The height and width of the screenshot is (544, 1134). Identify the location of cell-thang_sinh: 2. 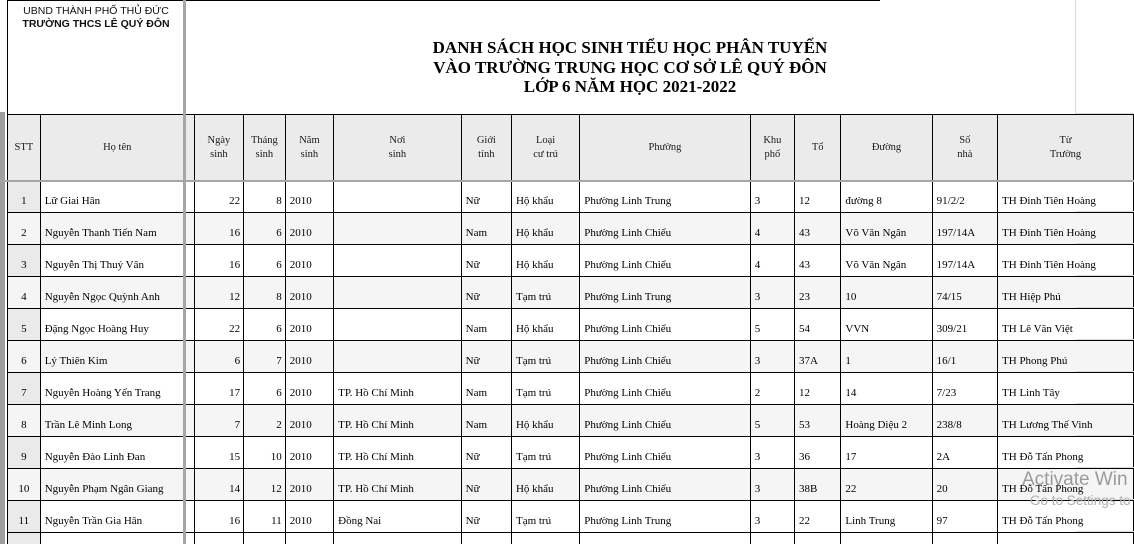
(264, 420).